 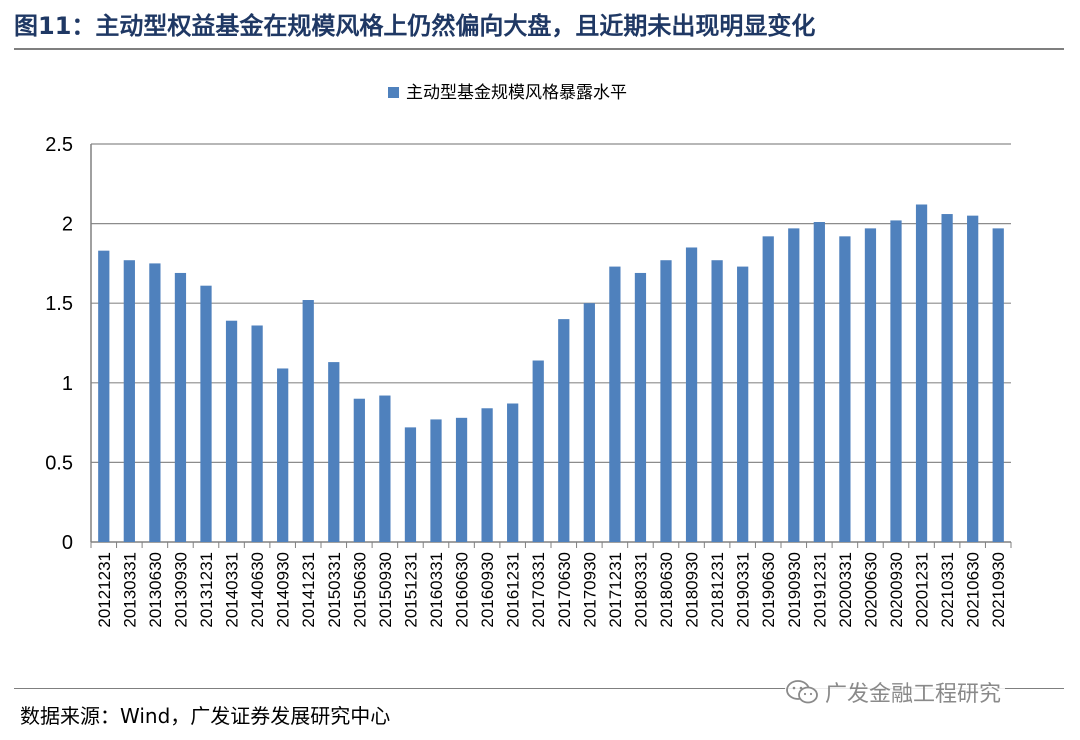 I want to click on y-tick-label: 2.5, so click(x=59, y=145).